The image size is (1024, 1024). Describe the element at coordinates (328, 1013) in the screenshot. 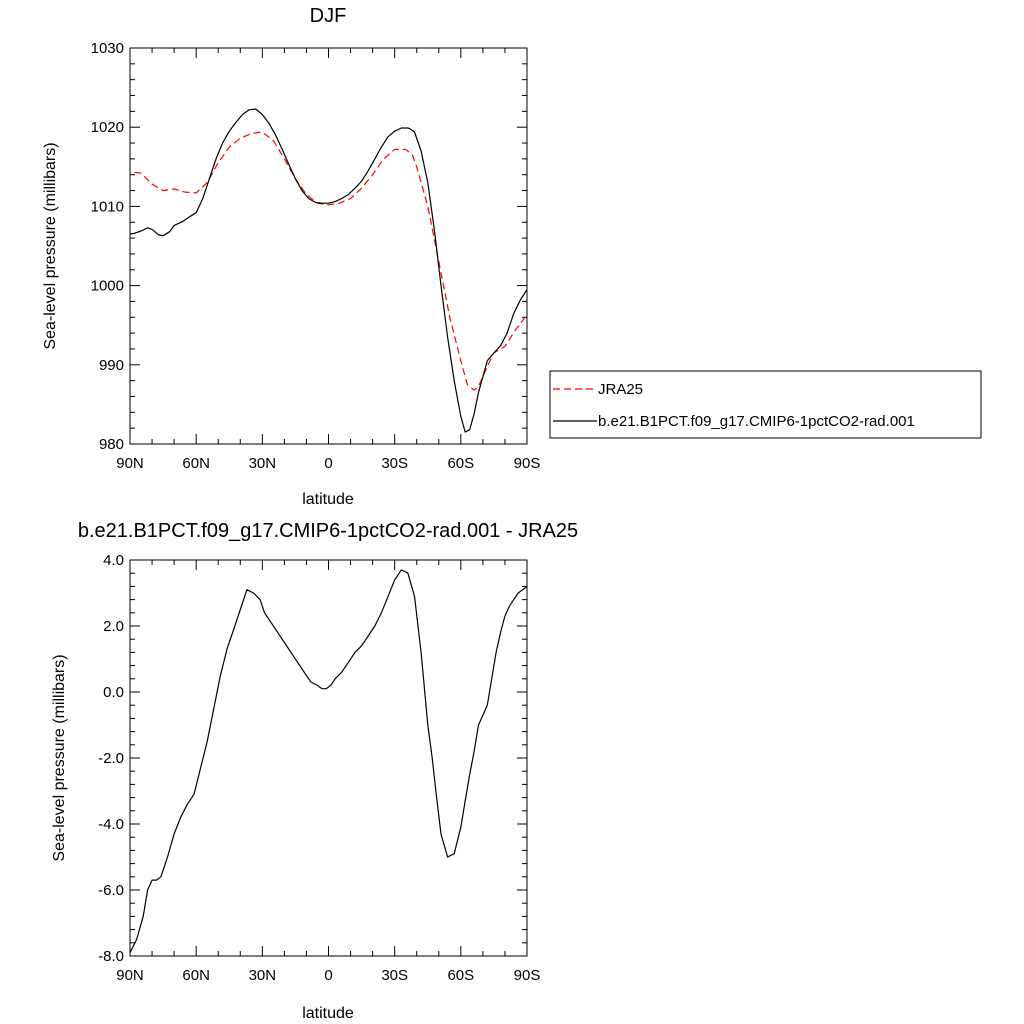

I see `panel-bottom-xlabel: latitude` at that location.